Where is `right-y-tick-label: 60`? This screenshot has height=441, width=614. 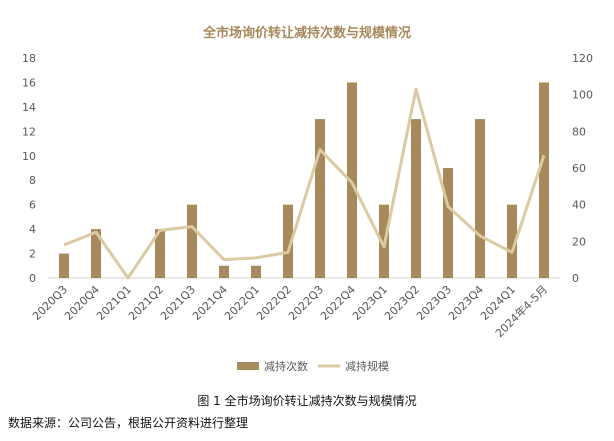
right-y-tick-label: 60 is located at coordinates (579, 168).